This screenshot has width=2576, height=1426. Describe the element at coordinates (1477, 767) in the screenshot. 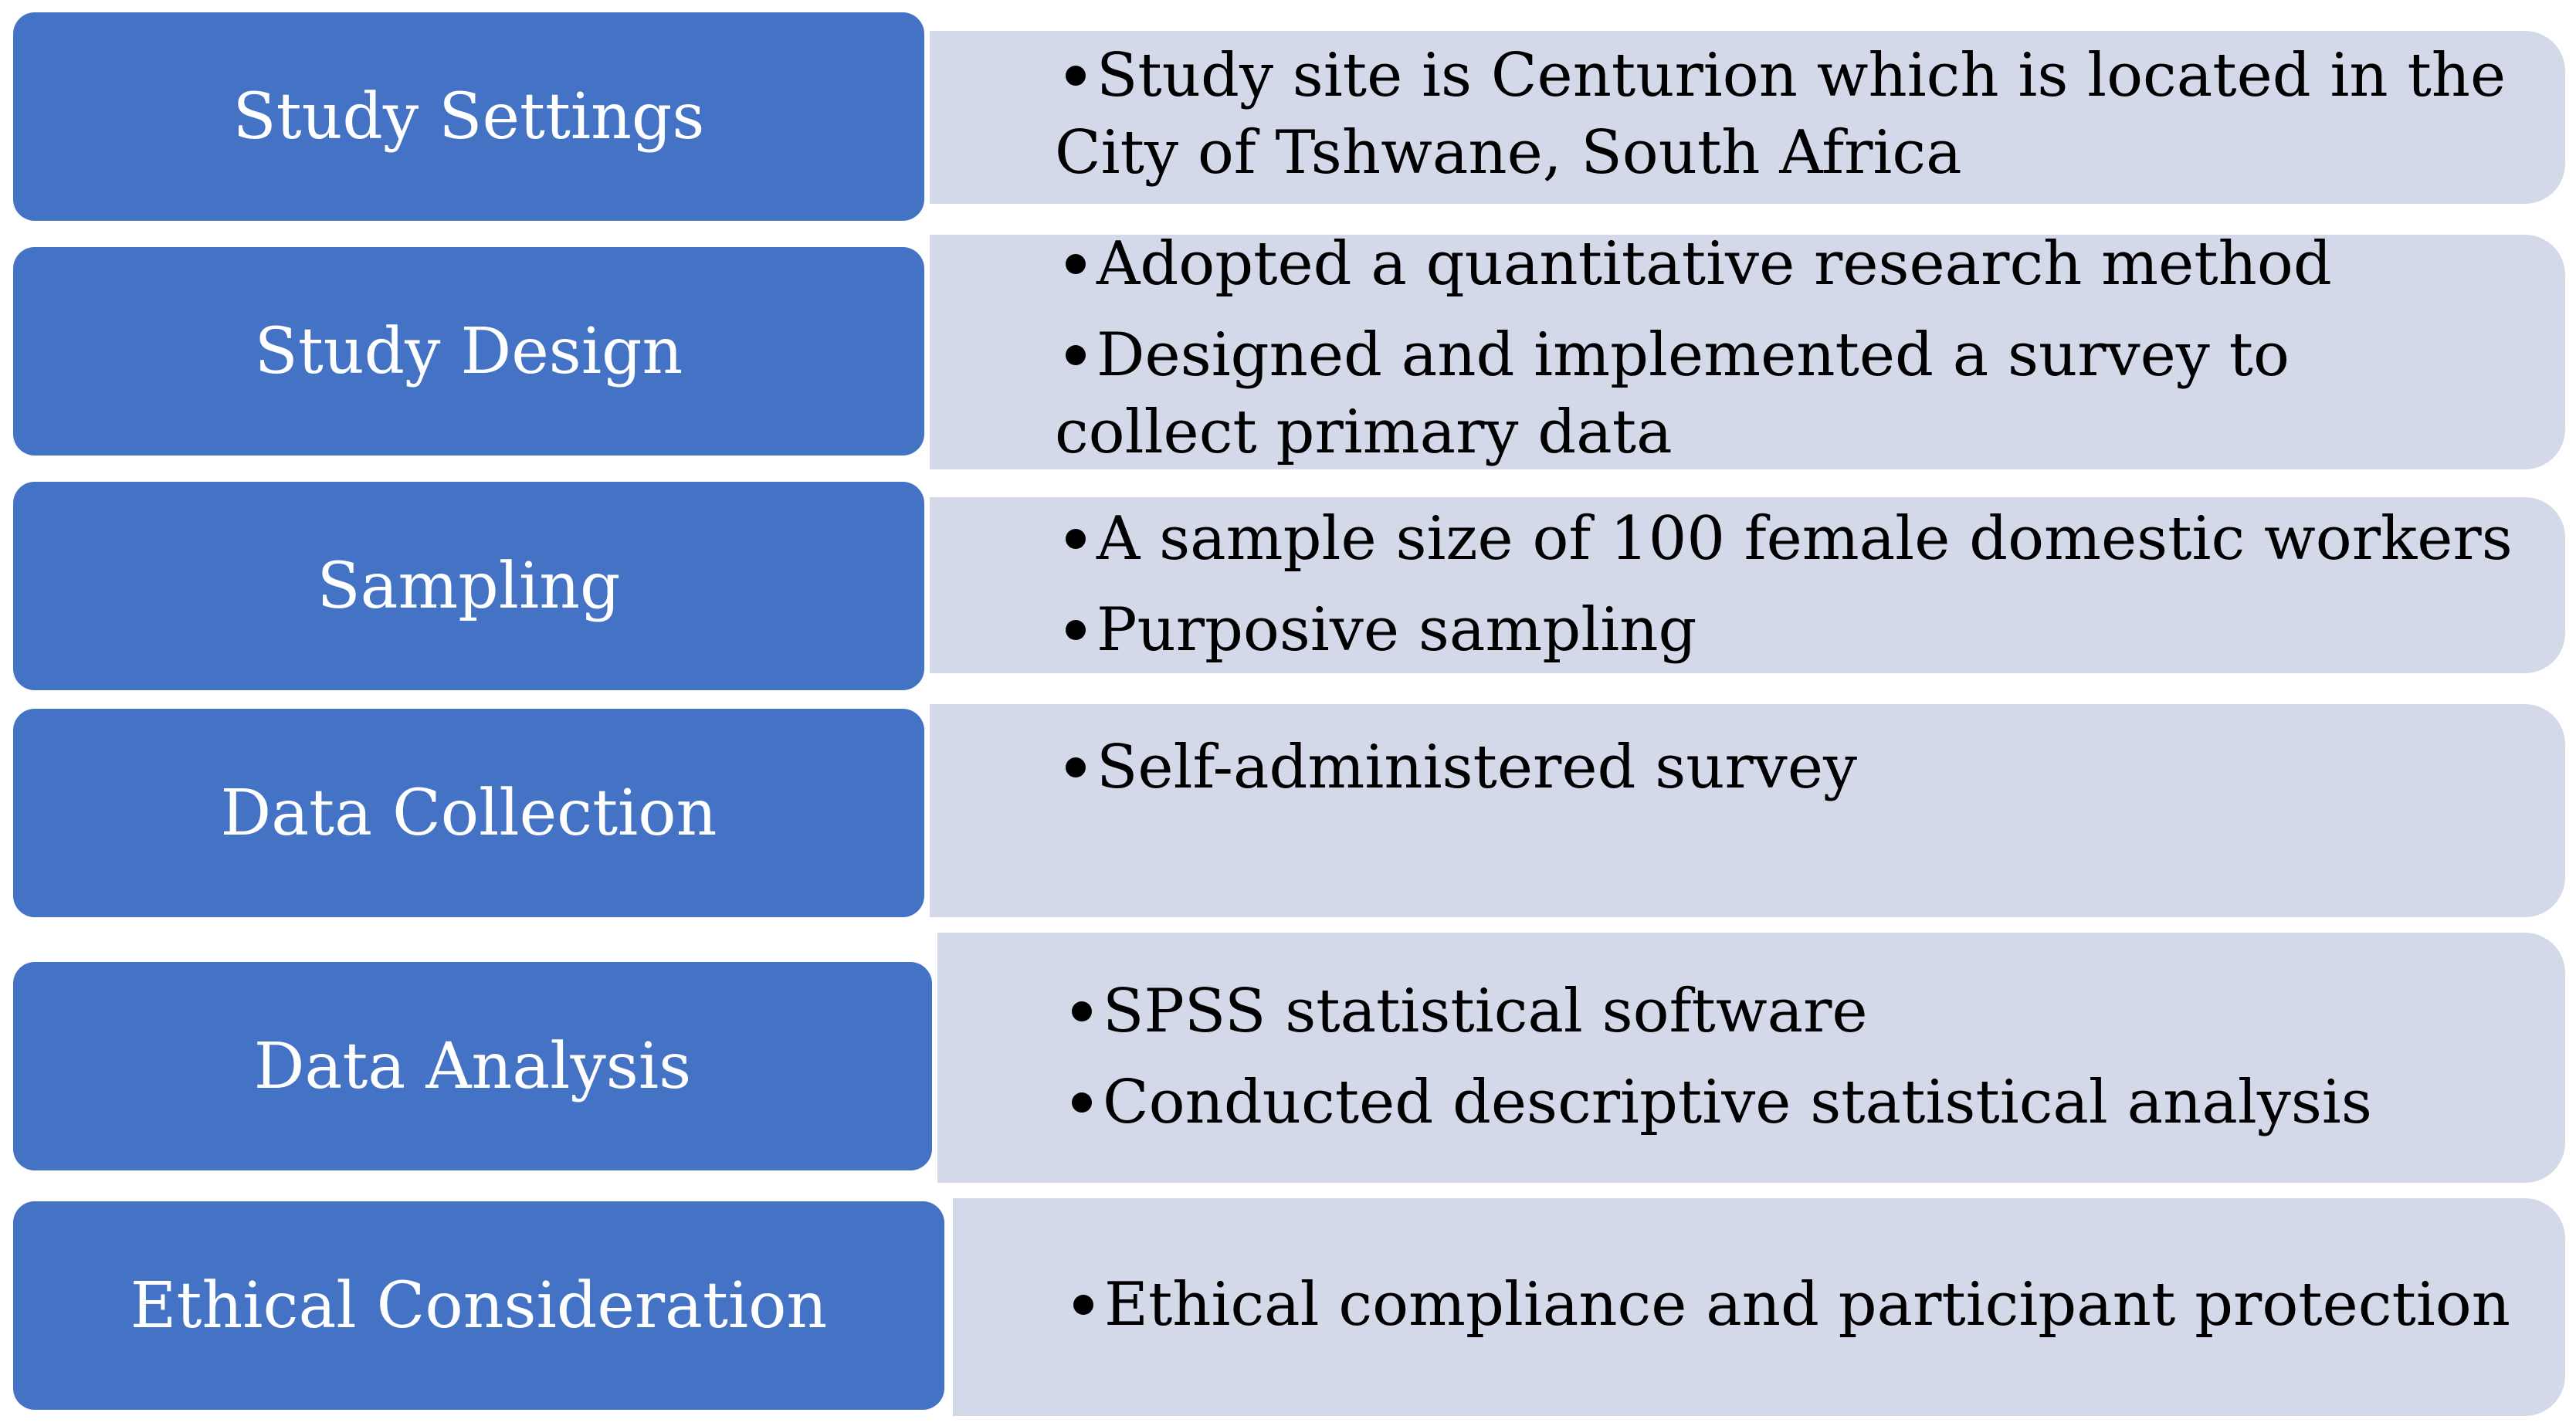

I see `bullet-text: Self-administered survey` at that location.